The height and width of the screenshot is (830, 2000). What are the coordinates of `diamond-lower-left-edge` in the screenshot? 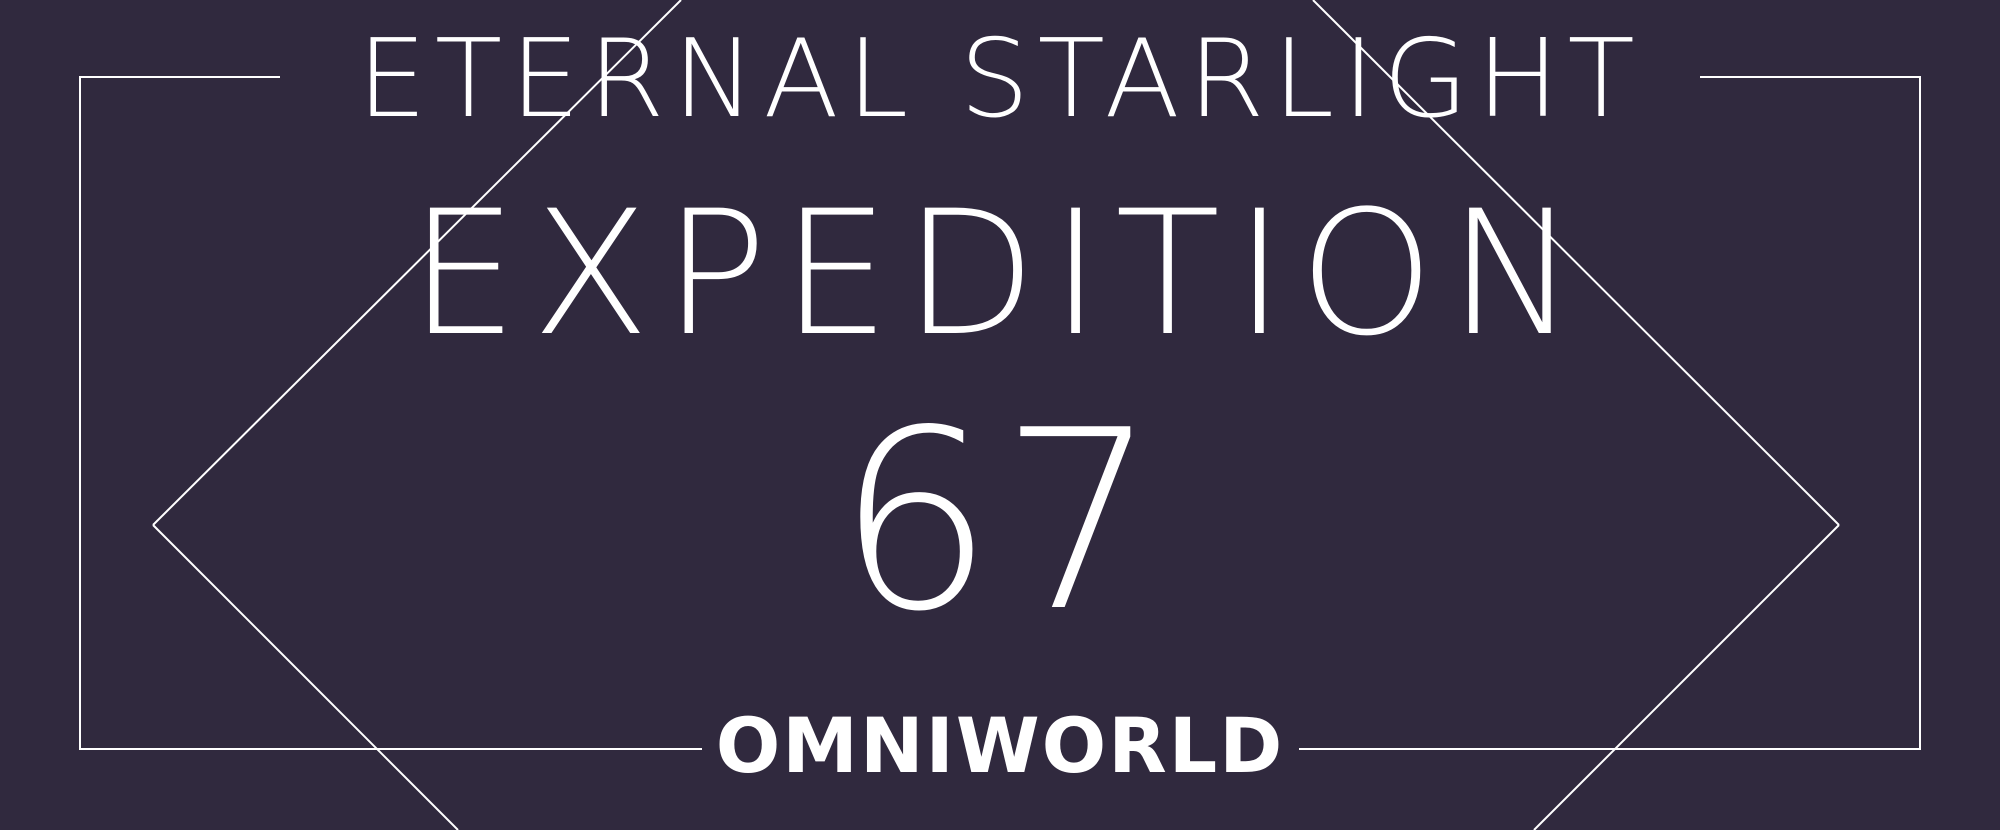 It's located at (305, 677).